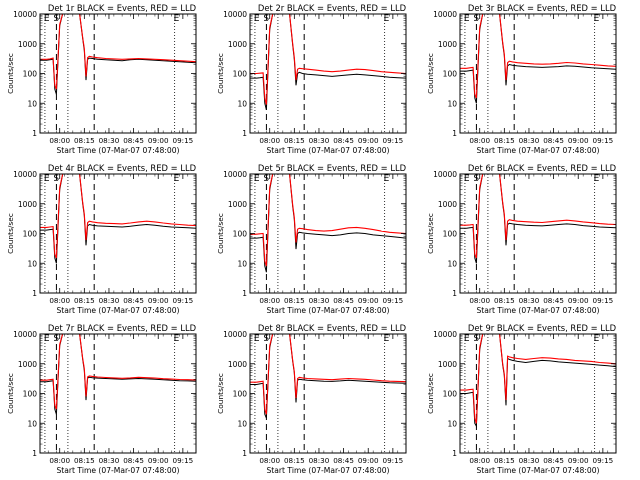  Describe the element at coordinates (122, 8) in the screenshot. I see `chart-title: Det 1r BLACK = Events, RED = LLD` at that location.